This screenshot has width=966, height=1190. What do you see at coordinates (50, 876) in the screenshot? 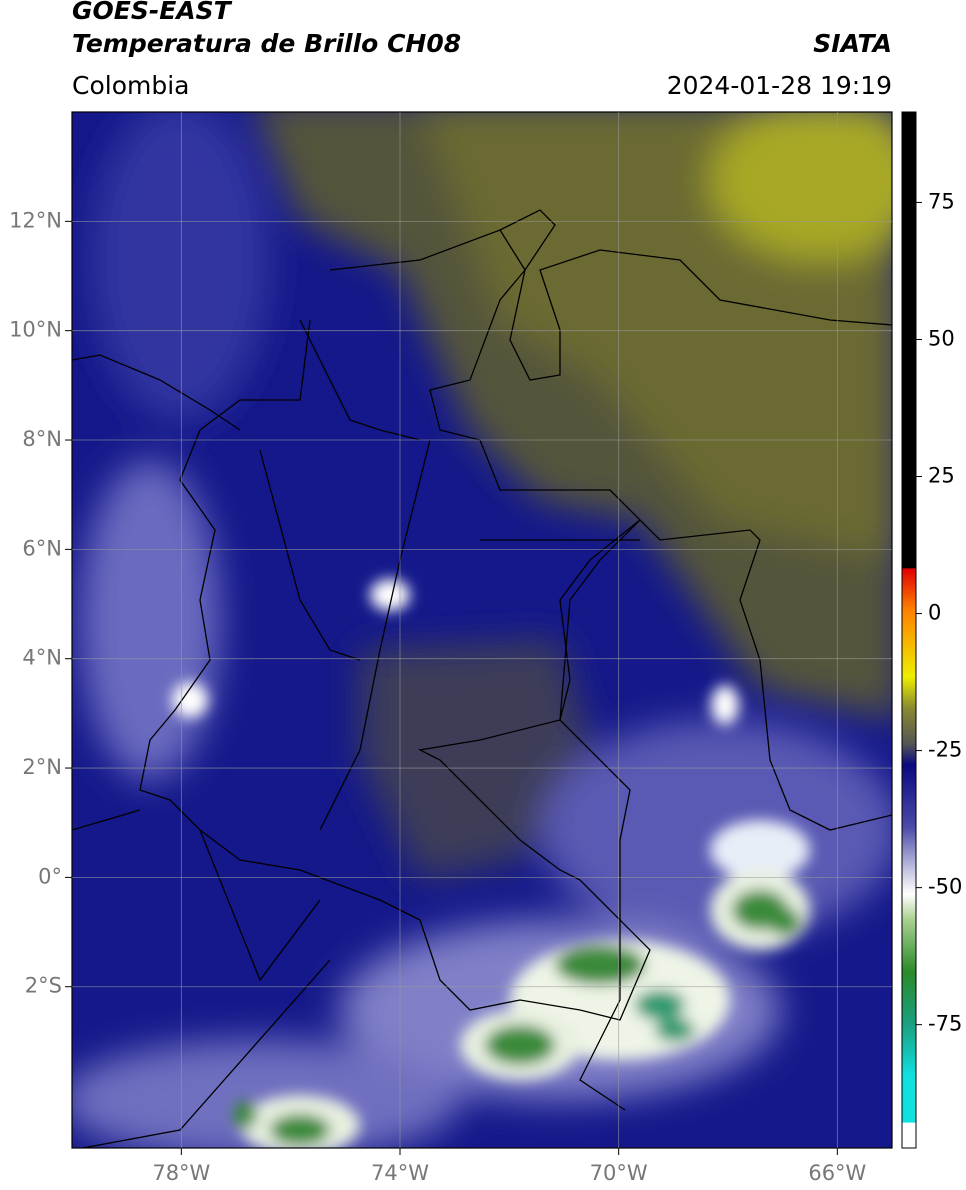
I see `lat-tick-label: 0°` at bounding box center [50, 876].